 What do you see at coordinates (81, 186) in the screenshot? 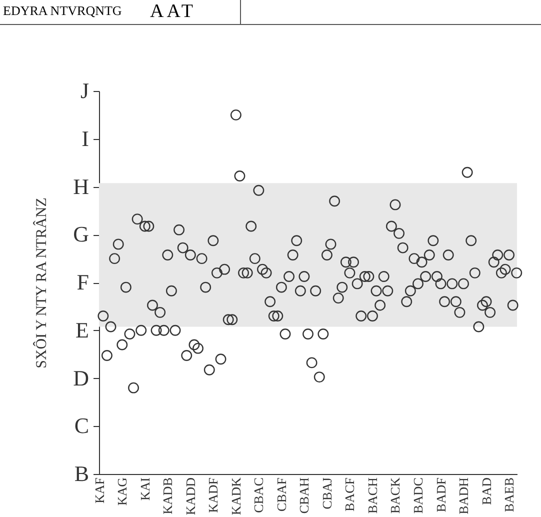
I see `text: H` at bounding box center [81, 186].